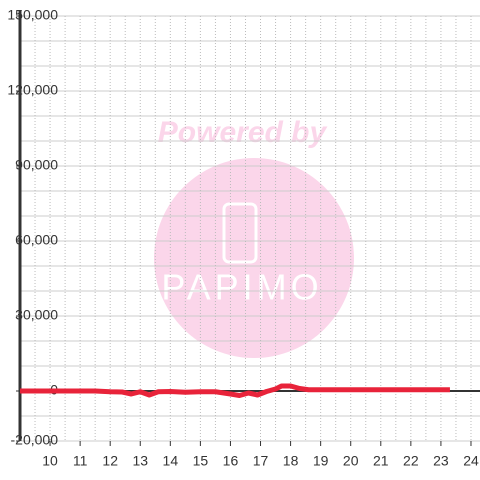 The height and width of the screenshot is (480, 480). I want to click on y-tick-label: -20,000, so click(35, 440).